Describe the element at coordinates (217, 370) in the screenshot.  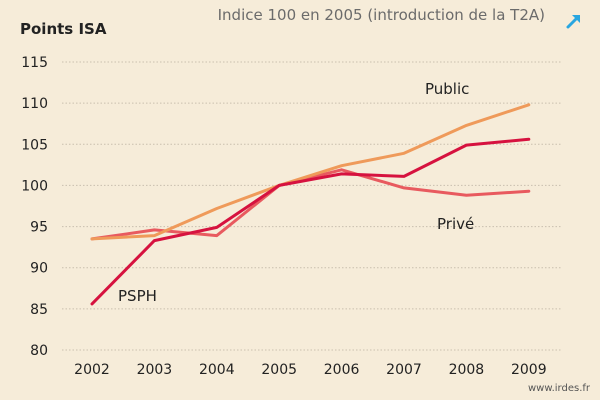
I see `x-tick-label: 2004` at that location.